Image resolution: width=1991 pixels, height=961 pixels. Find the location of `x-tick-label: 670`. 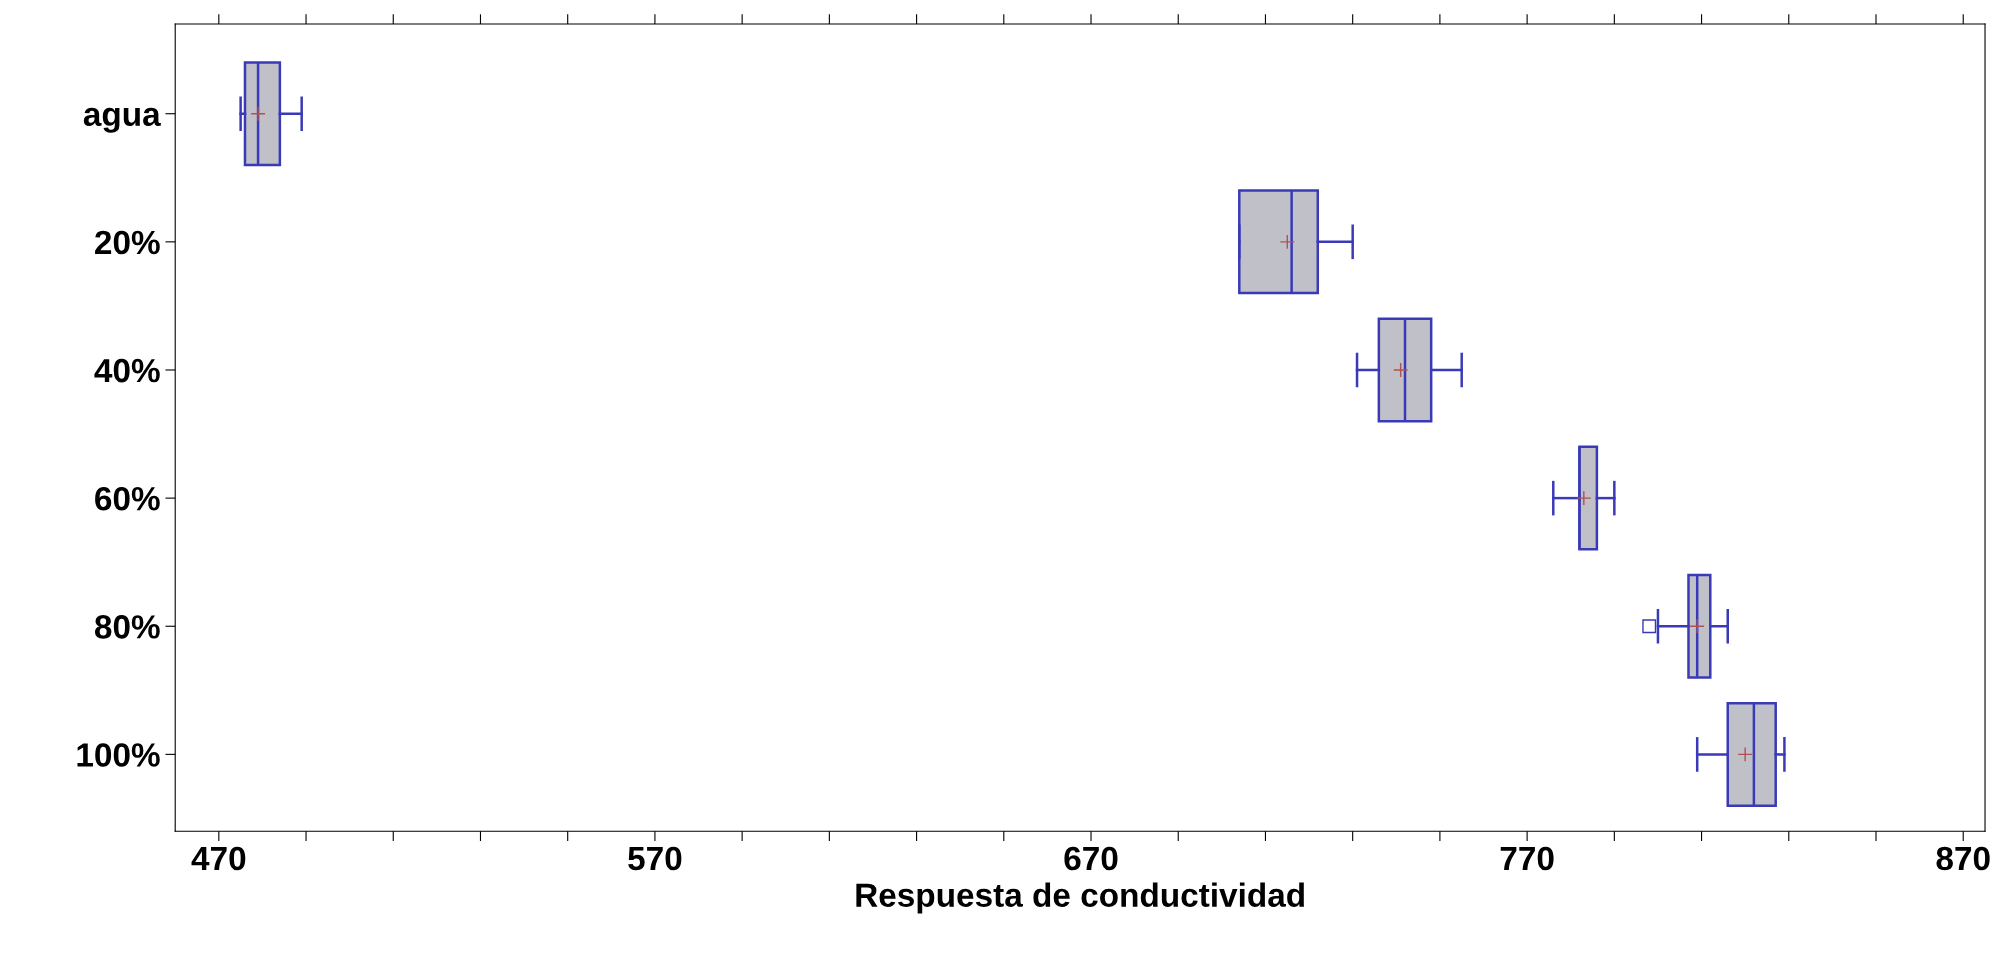

x-tick-label: 670 is located at coordinates (1091, 858).